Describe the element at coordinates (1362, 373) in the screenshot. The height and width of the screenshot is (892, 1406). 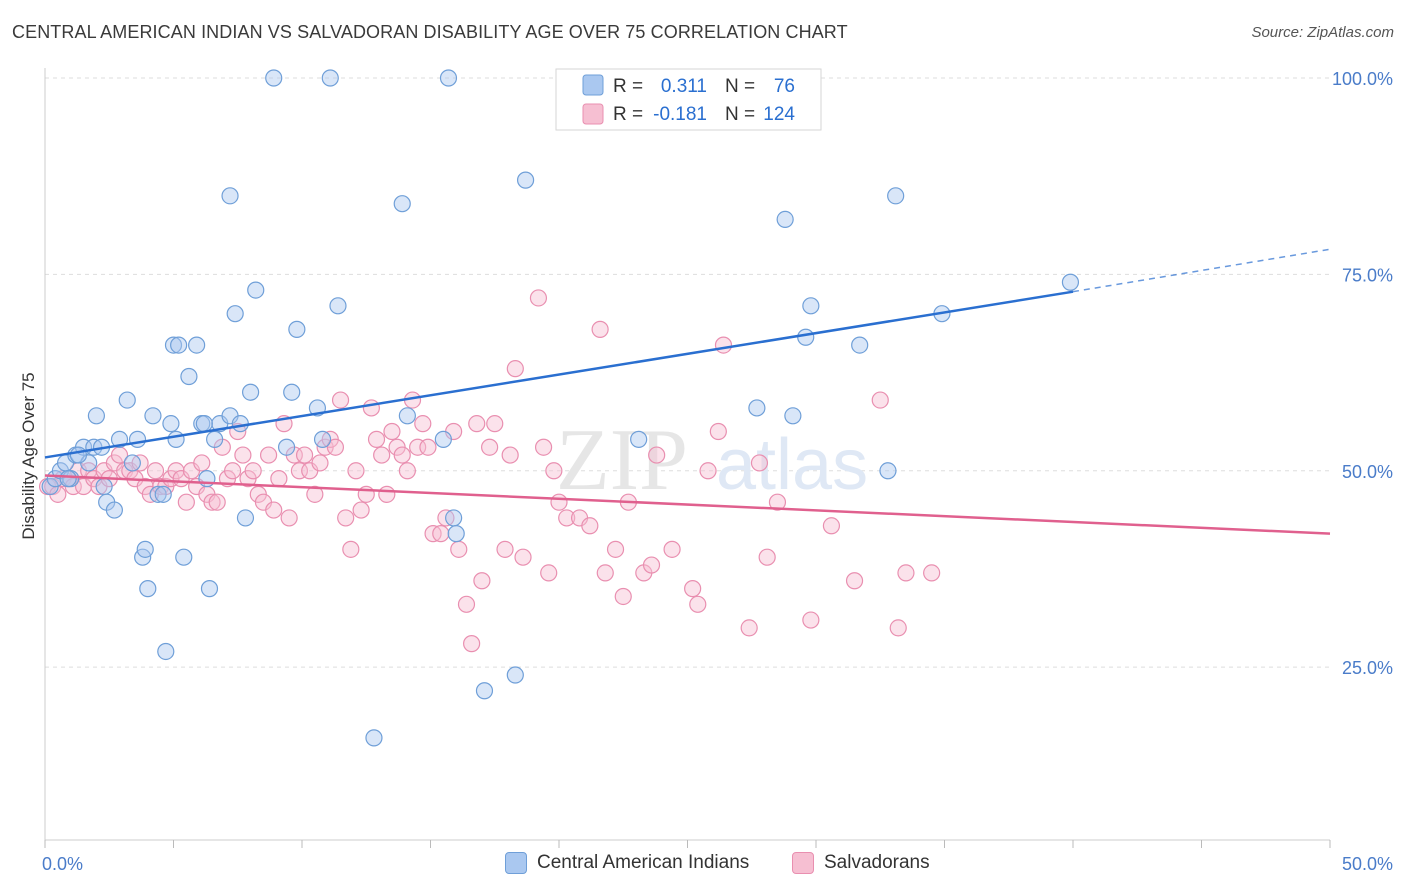
I see `y-tick-labels: 25.0% 50.0% 75.0% 100.0%` at that location.